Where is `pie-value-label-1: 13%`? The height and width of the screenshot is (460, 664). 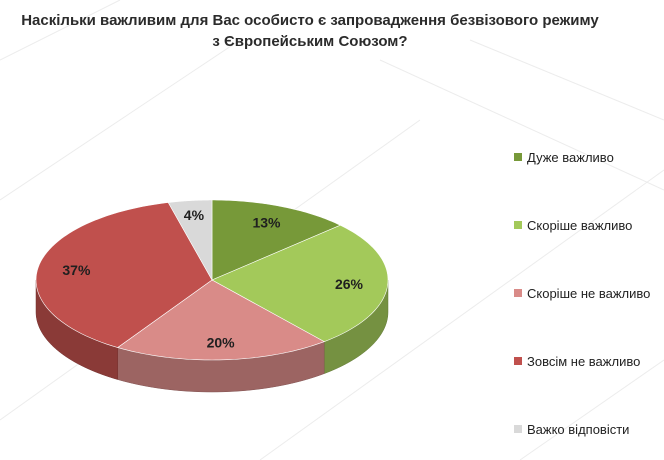
pie-value-label-1: 13% is located at coordinates (266, 223).